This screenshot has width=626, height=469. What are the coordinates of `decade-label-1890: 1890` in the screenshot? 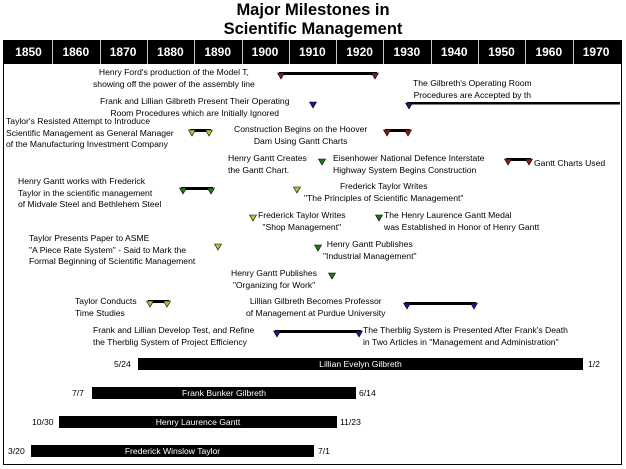 It's located at (218, 52).